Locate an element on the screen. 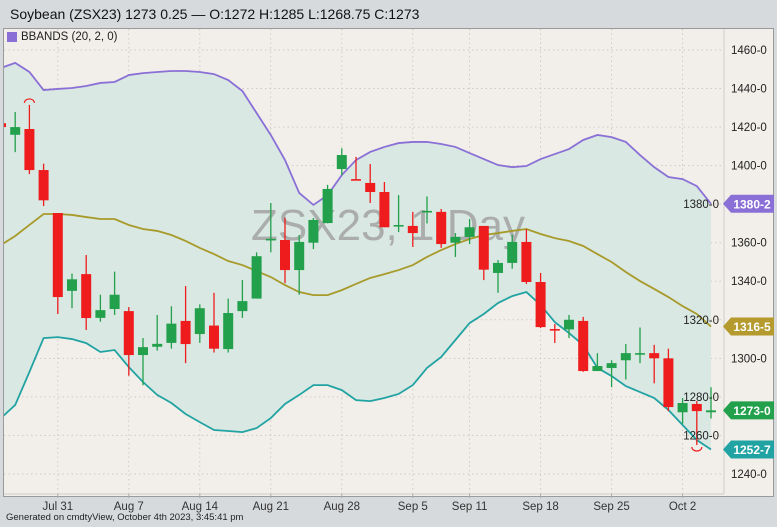  y-tick-label: 1340-0 is located at coordinates (749, 282).